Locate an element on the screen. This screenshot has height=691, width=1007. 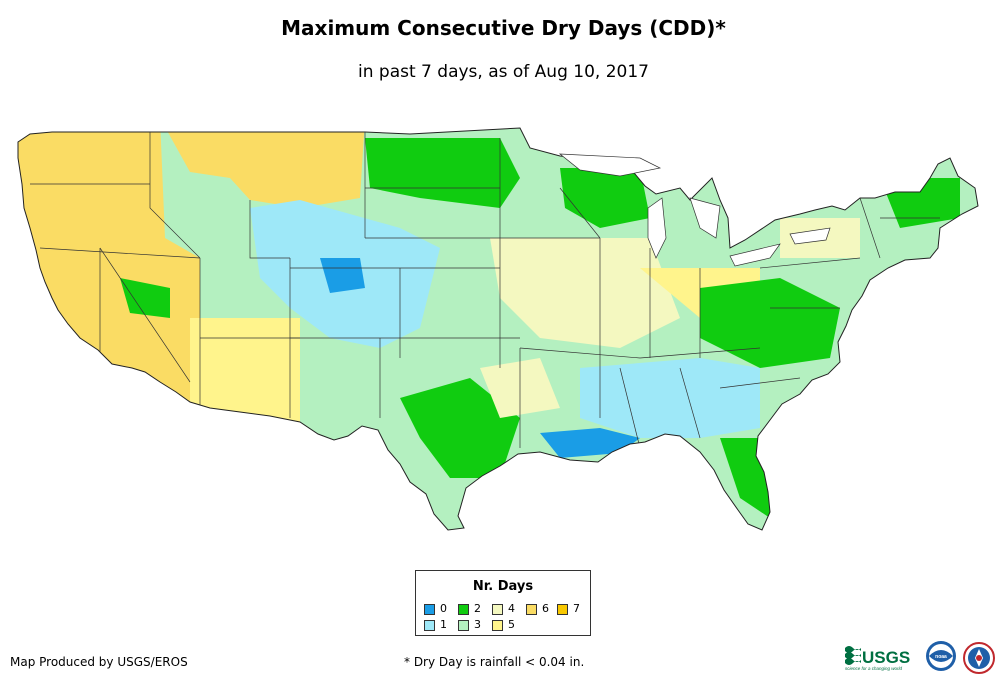
zone-6-montana is located at coordinates (262, 168).